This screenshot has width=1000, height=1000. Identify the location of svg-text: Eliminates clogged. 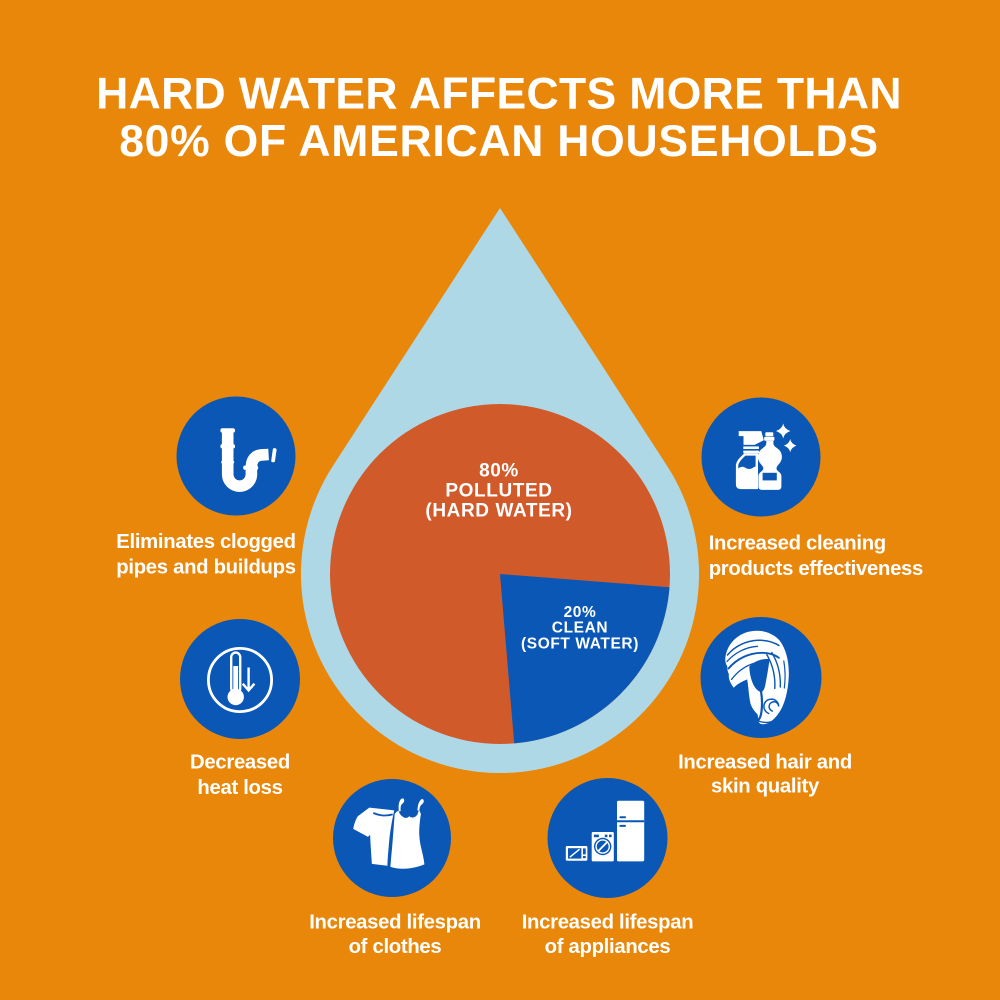
(205, 542).